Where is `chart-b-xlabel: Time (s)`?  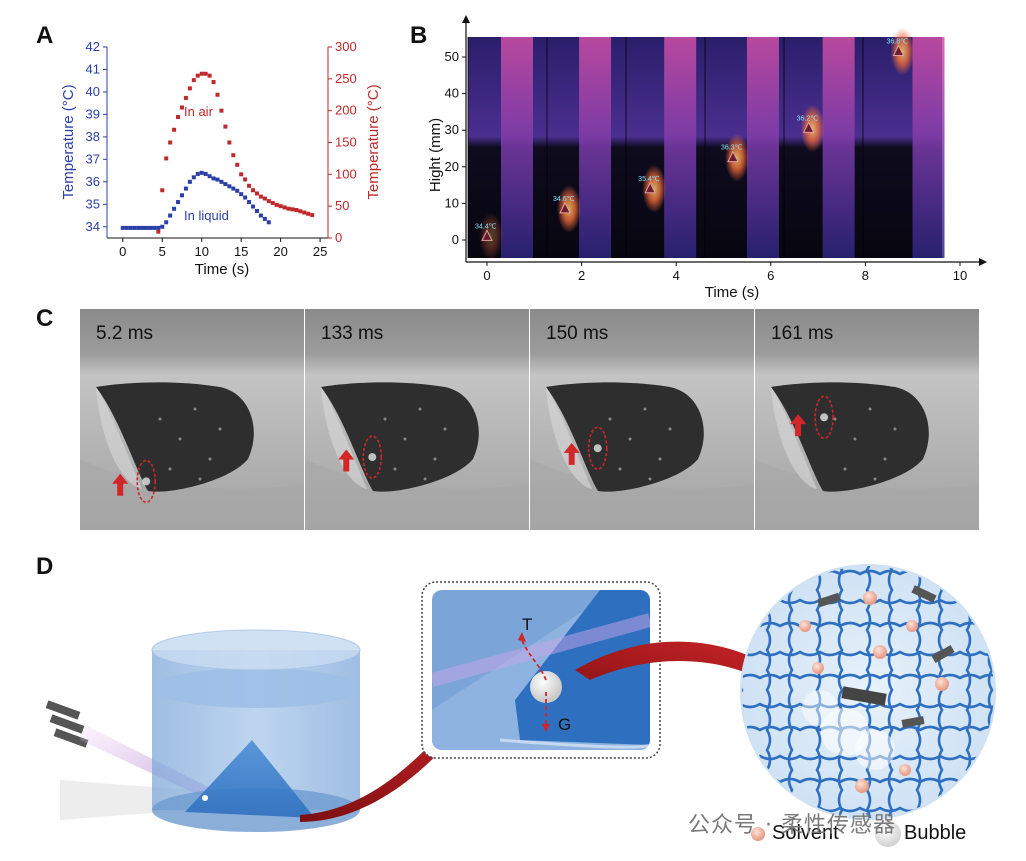
chart-b-xlabel: Time (s) is located at coordinates (732, 292).